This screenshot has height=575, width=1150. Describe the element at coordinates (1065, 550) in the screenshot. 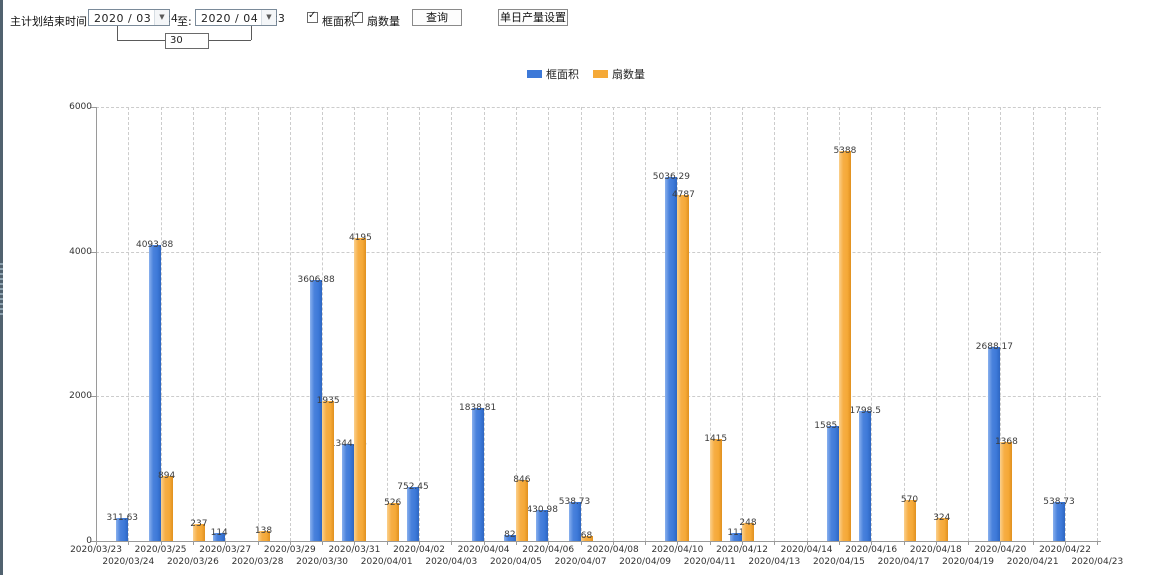

I see `x-axis-label: 2020/04/22` at that location.